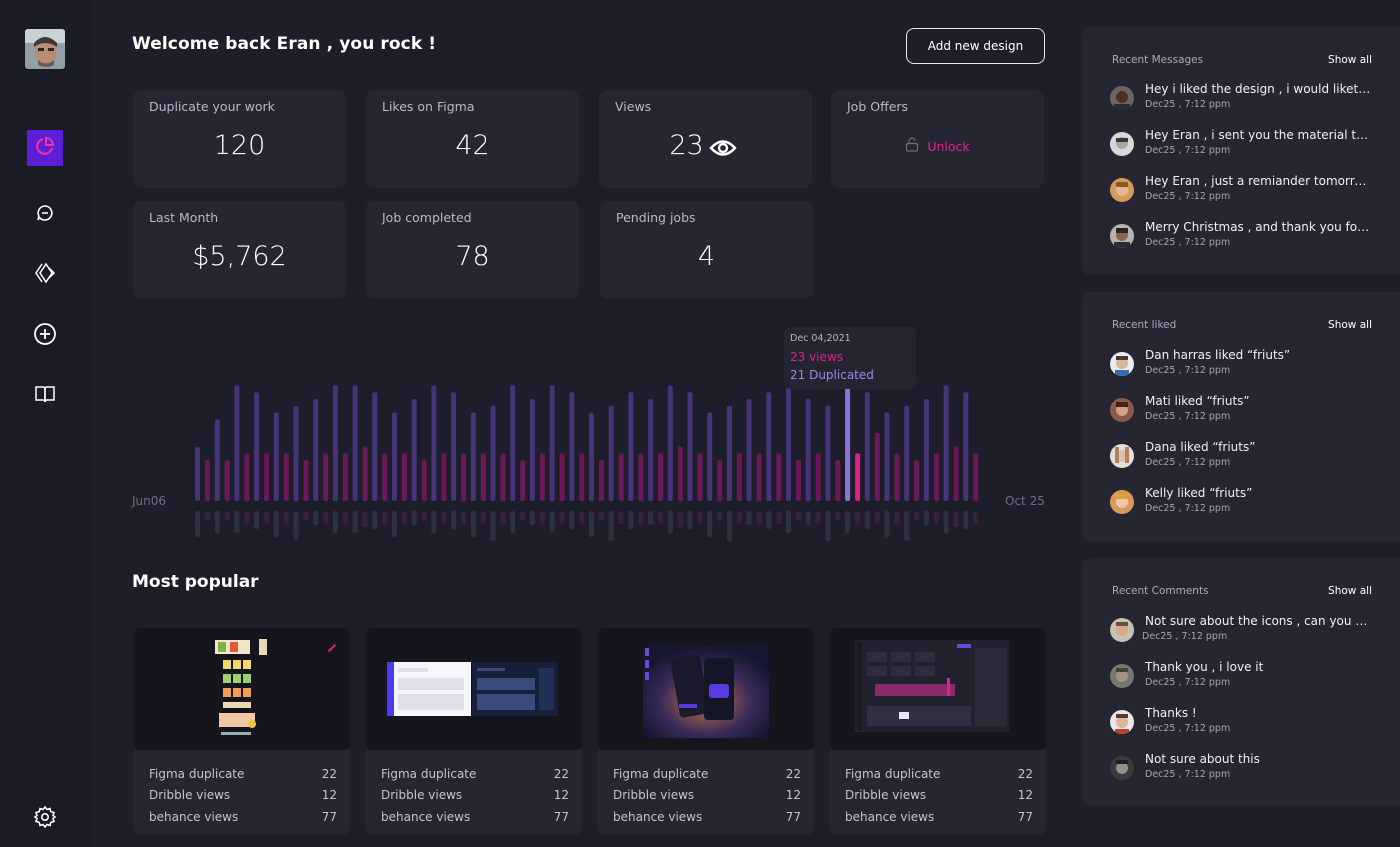 This screenshot has width=1400, height=847. What do you see at coordinates (45, 336) in the screenshot?
I see `add-nav-button` at bounding box center [45, 336].